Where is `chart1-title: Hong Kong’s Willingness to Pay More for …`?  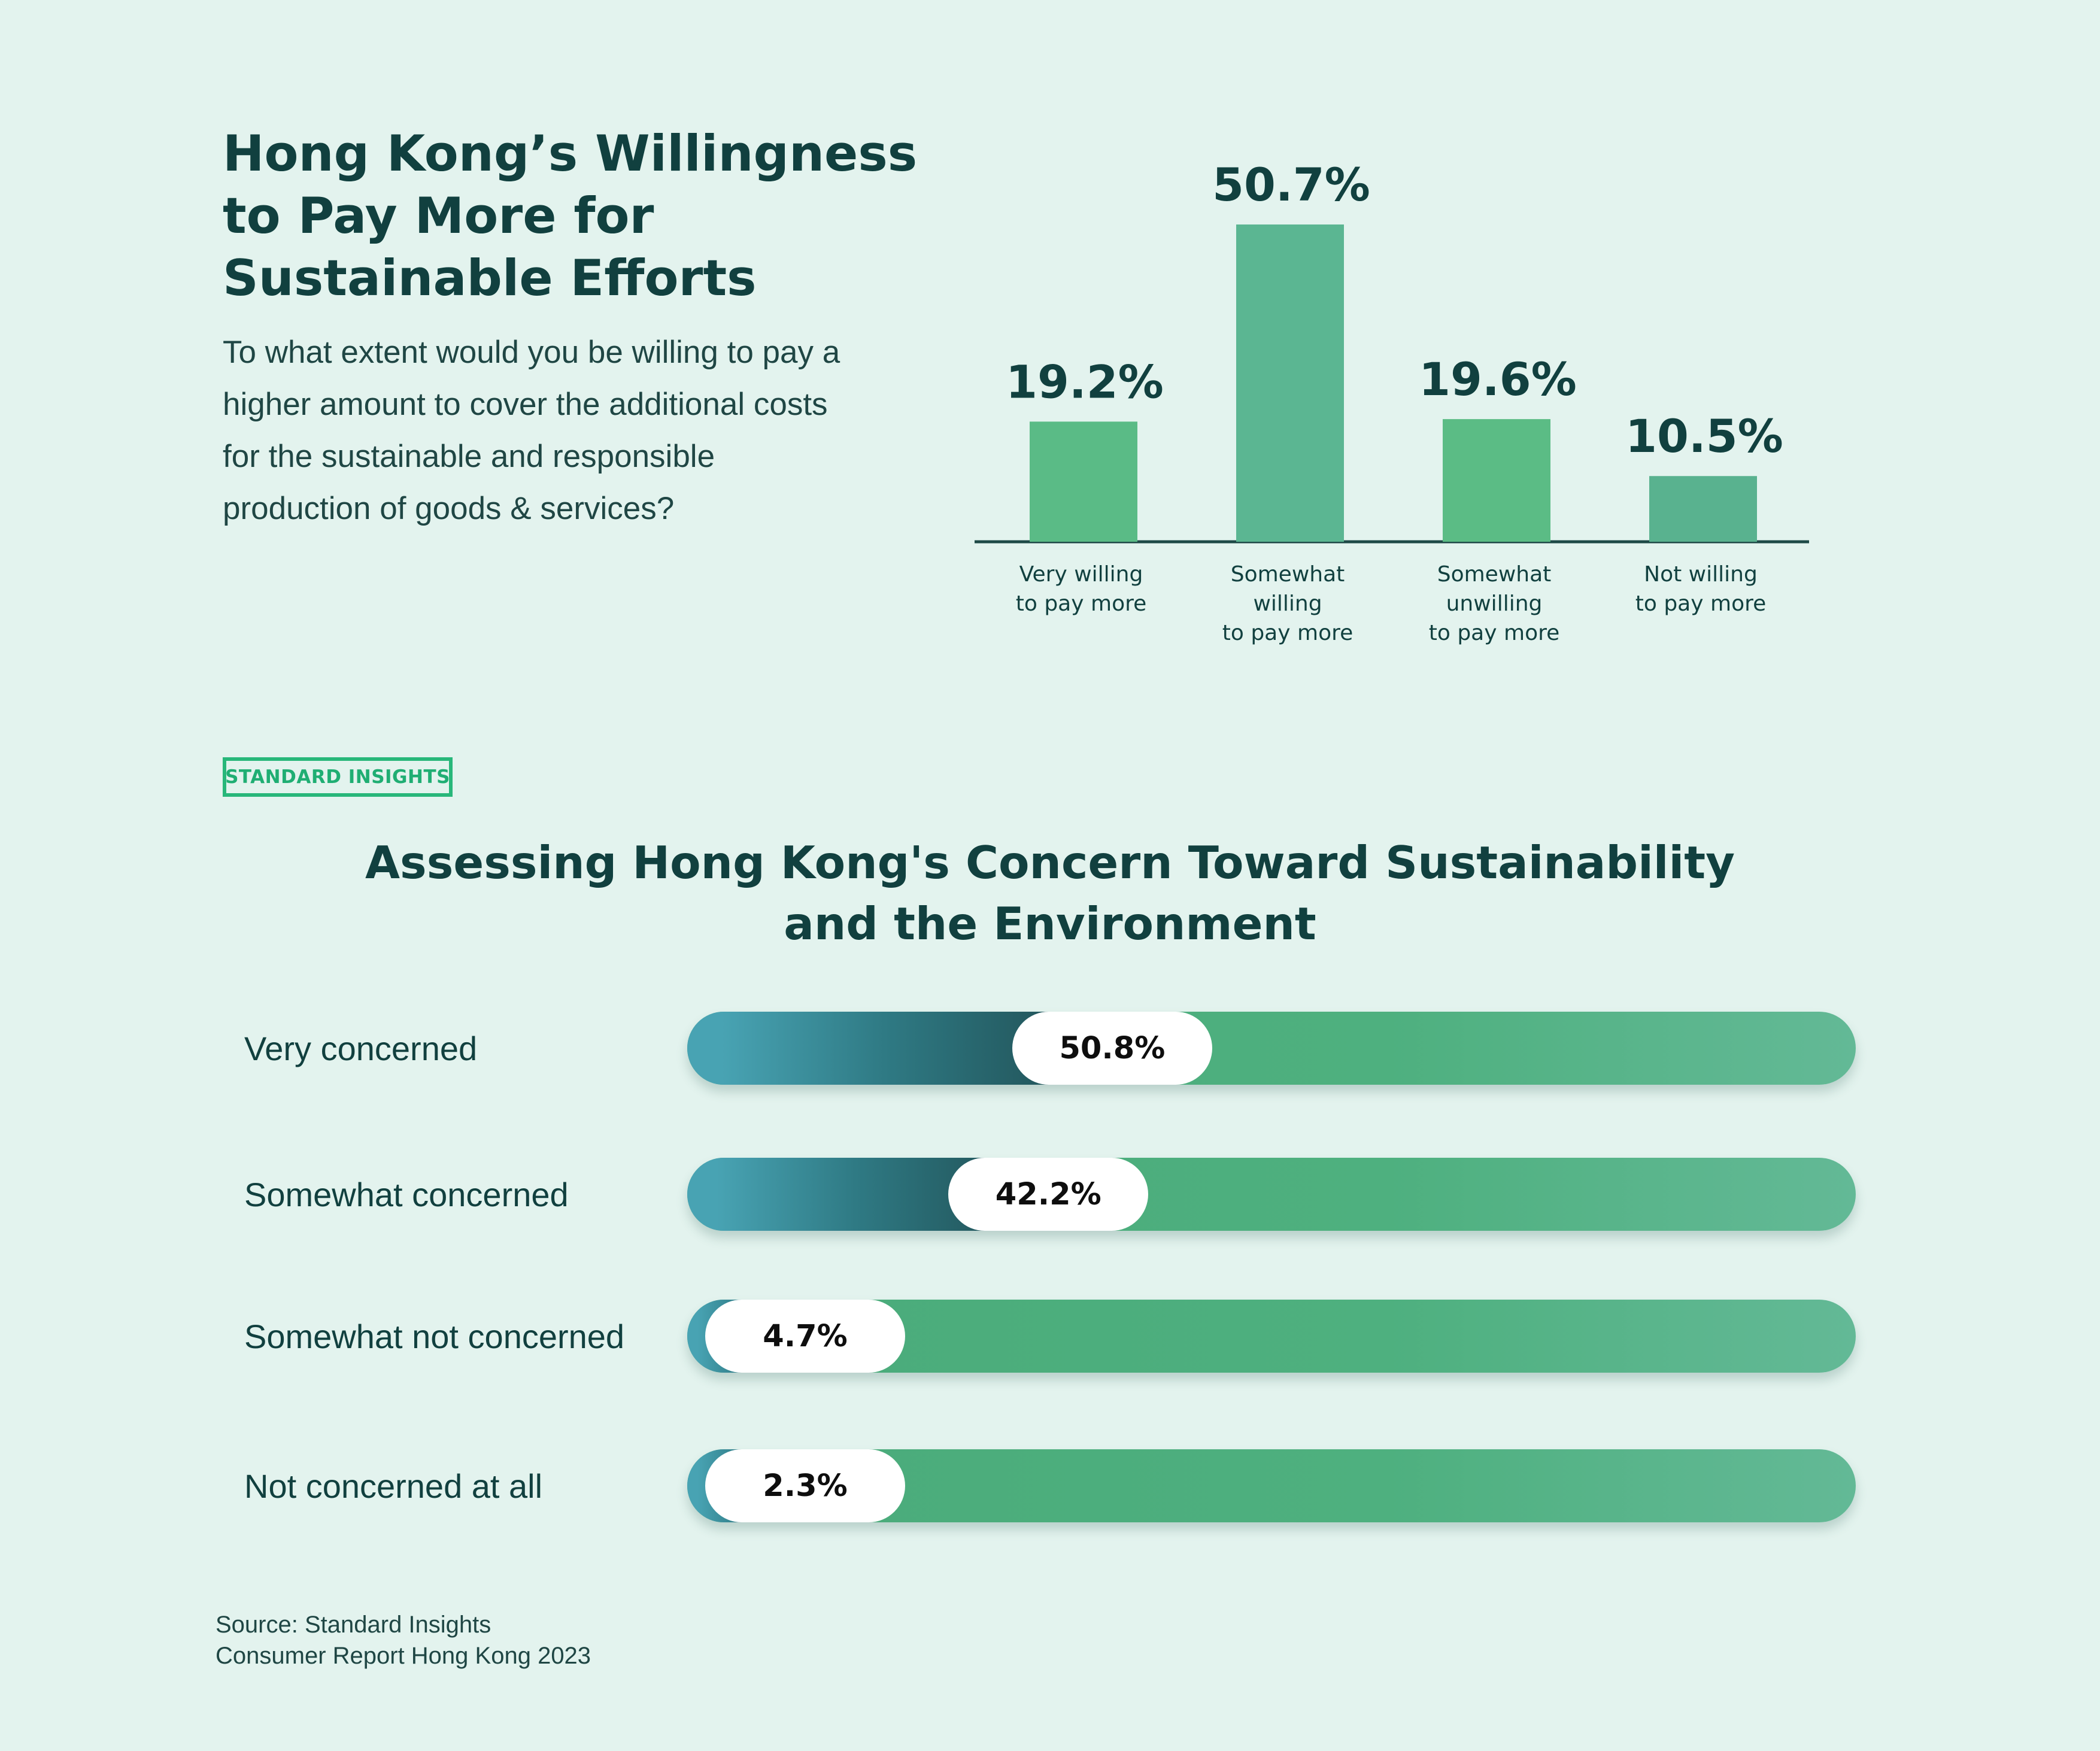
chart1-title: Hong Kong’s Willingness to Pay More for … is located at coordinates (570, 216).